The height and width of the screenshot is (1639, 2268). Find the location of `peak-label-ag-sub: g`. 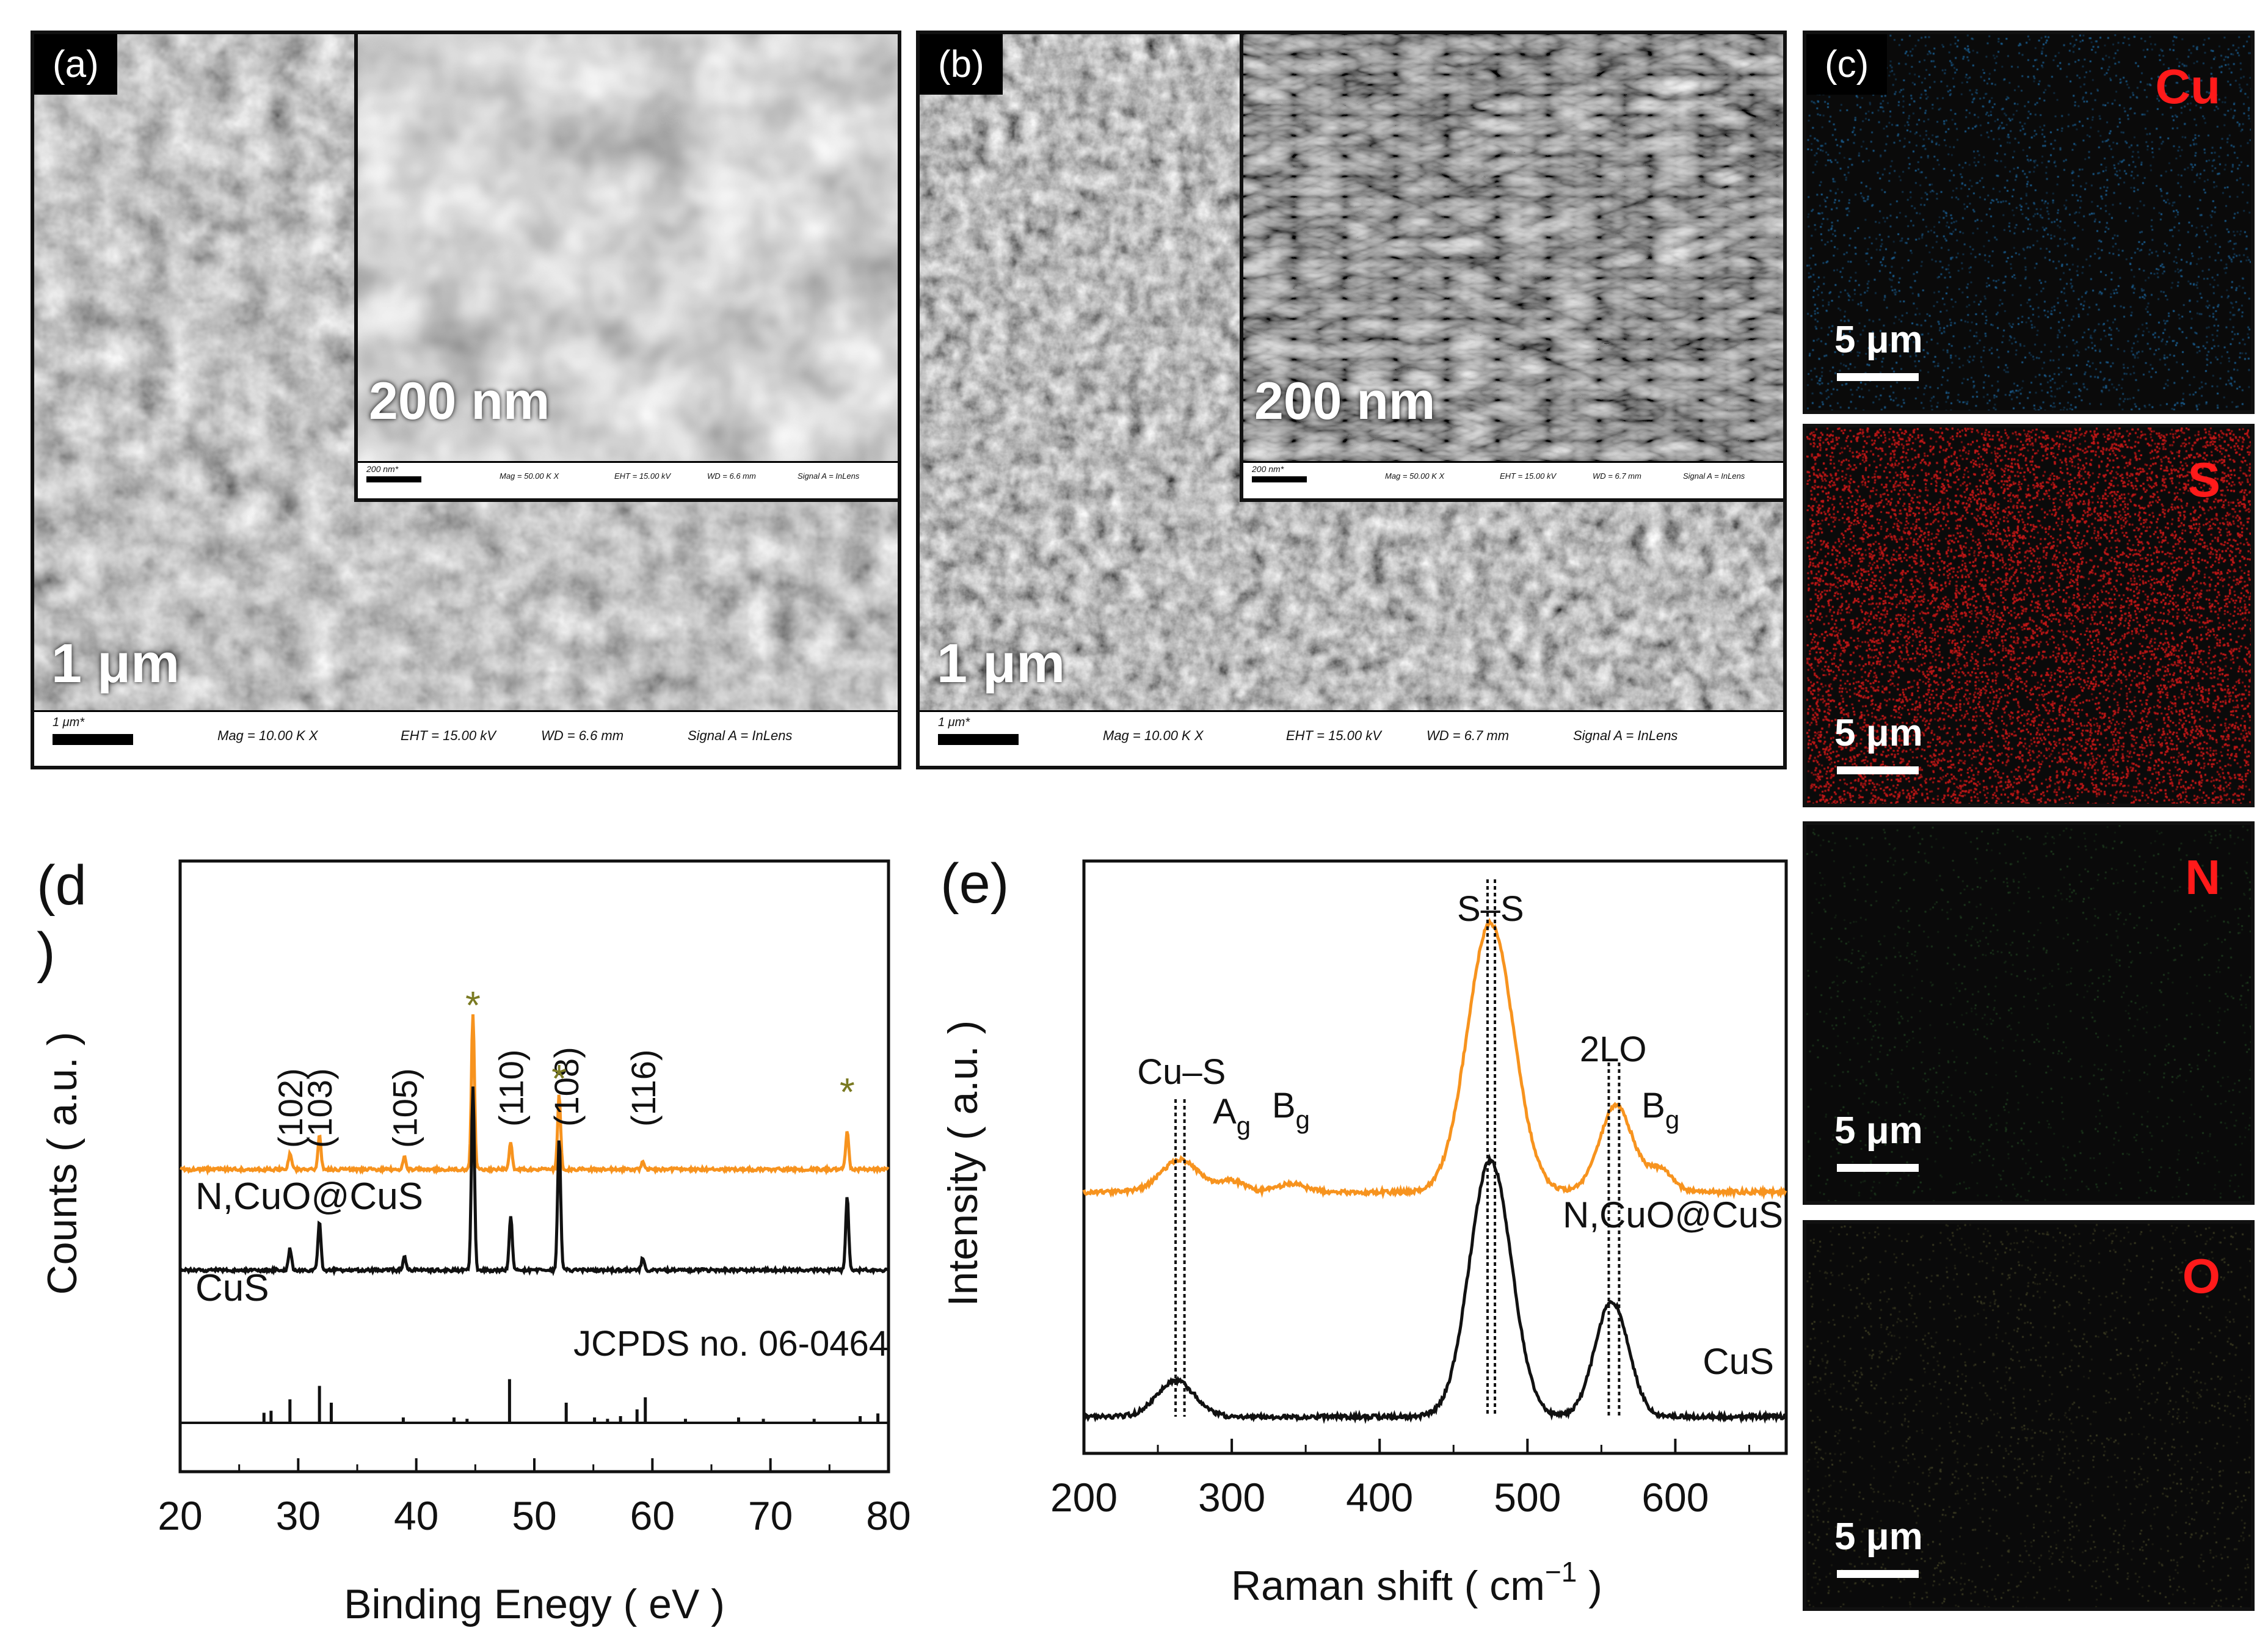

peak-label-ag-sub: g is located at coordinates (1244, 1125).